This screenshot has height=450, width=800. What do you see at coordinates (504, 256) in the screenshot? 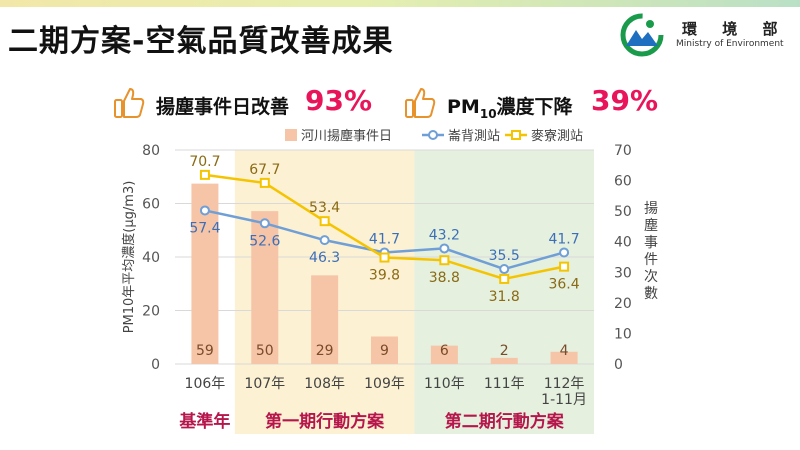
I see `line-data-label: 35.5` at bounding box center [504, 256].